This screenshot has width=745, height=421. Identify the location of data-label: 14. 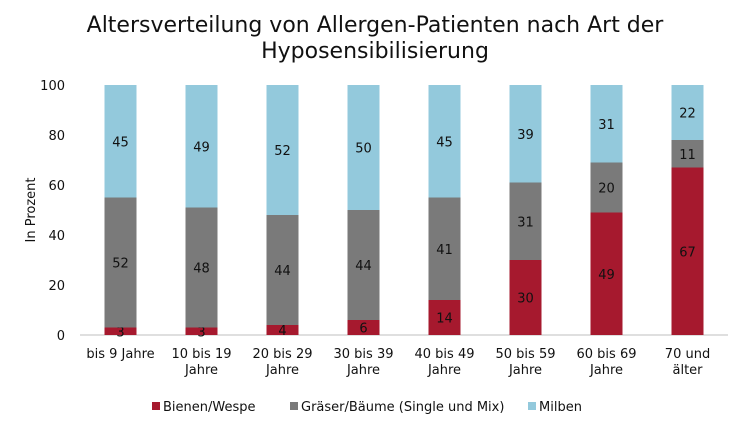
(444, 319).